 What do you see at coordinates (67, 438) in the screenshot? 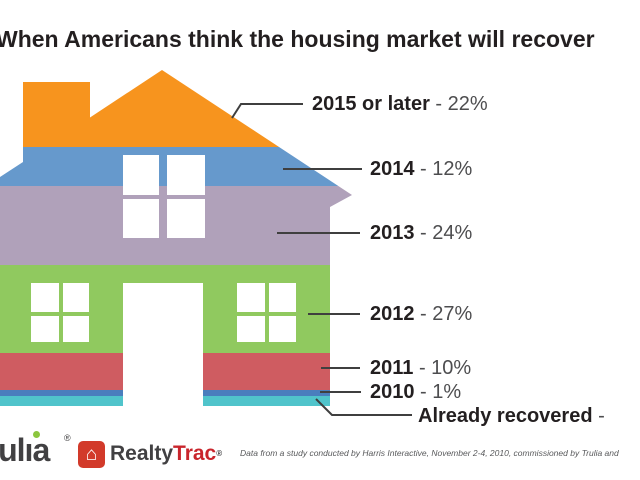
I see `trulia-registered-mark: ®` at bounding box center [67, 438].